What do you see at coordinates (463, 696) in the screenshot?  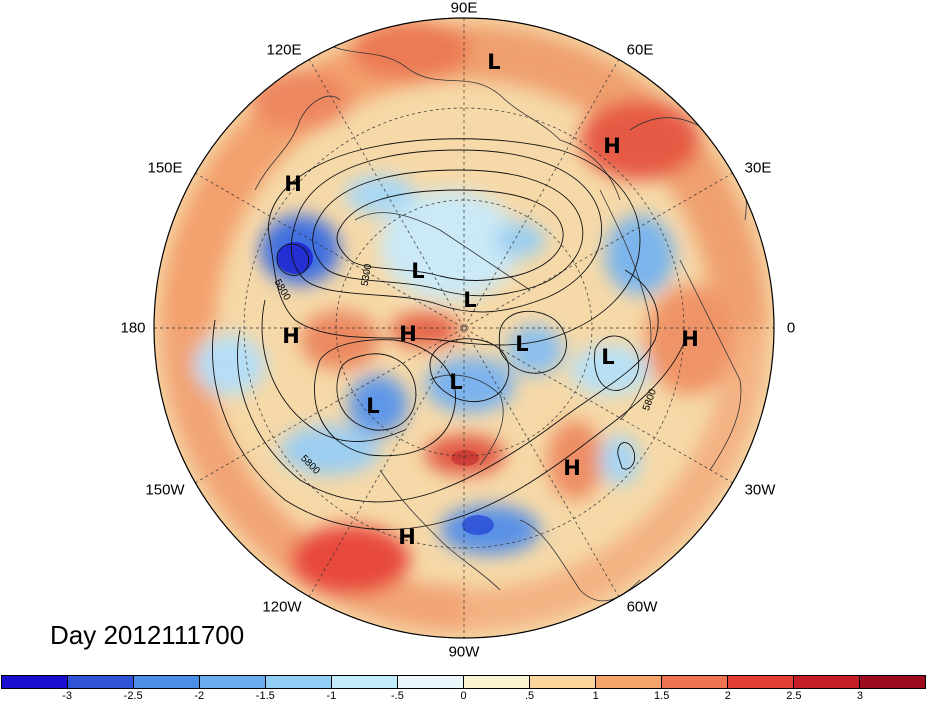 I see `colorbar-tick-label: 0` at bounding box center [463, 696].